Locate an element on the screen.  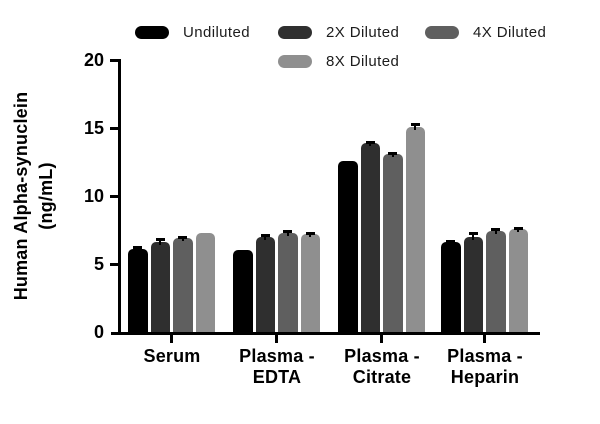
error-bar-cap-plasma-heparin-2x-diluted is located at coordinates (473, 233).